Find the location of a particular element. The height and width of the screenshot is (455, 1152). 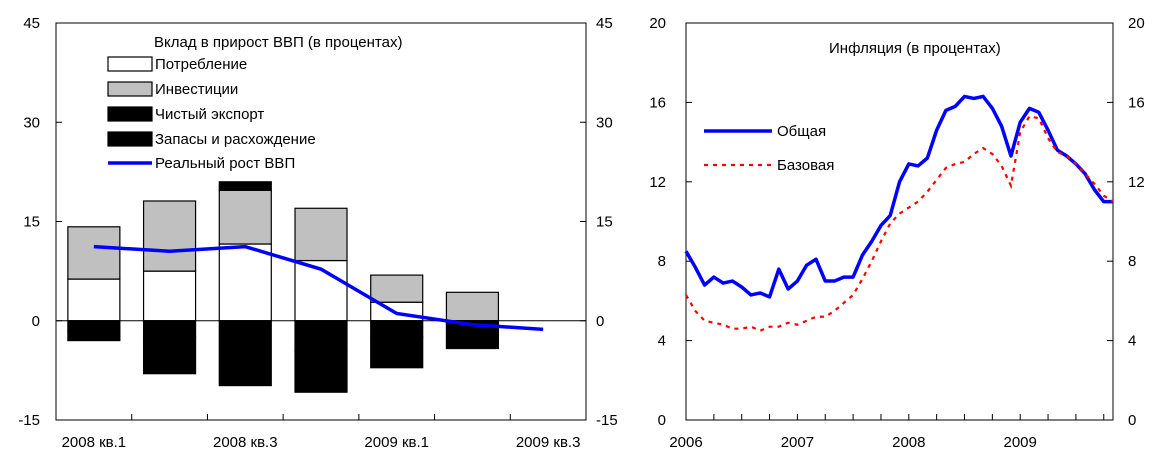

x-tick-label: 2008 is located at coordinates (908, 442).